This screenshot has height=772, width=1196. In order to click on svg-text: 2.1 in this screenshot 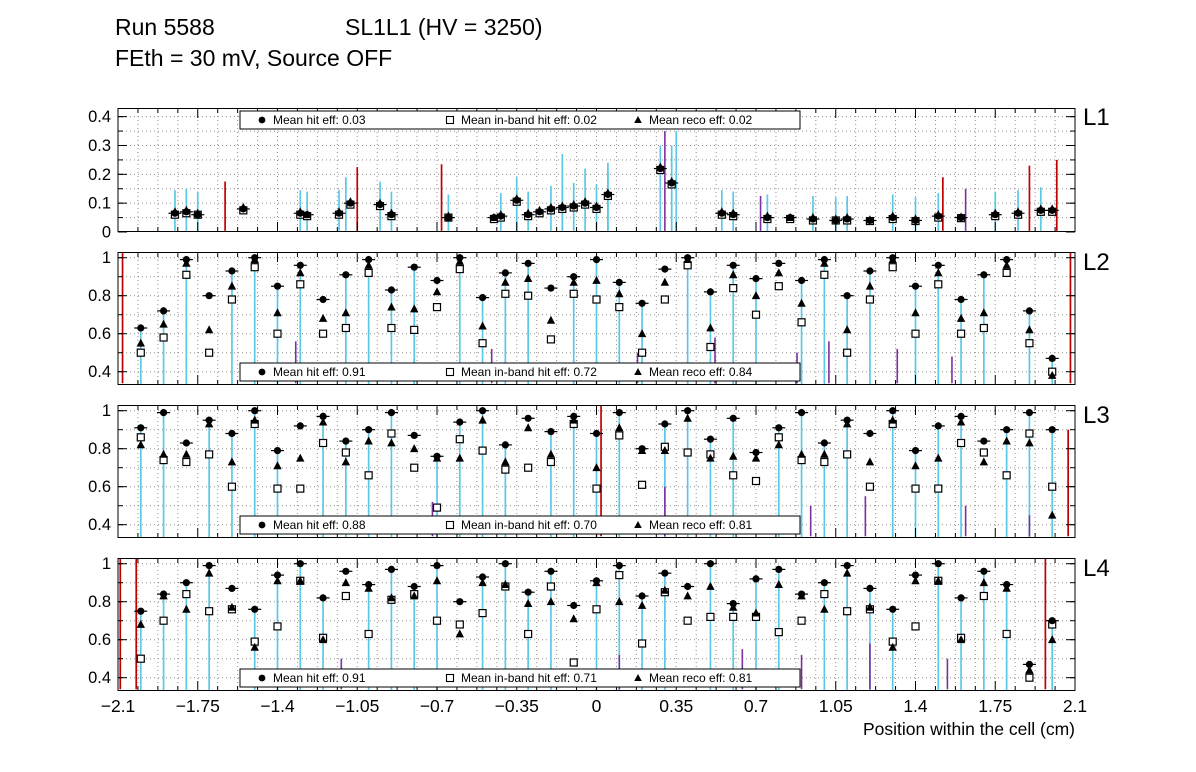, I will do `click(1075, 706)`.